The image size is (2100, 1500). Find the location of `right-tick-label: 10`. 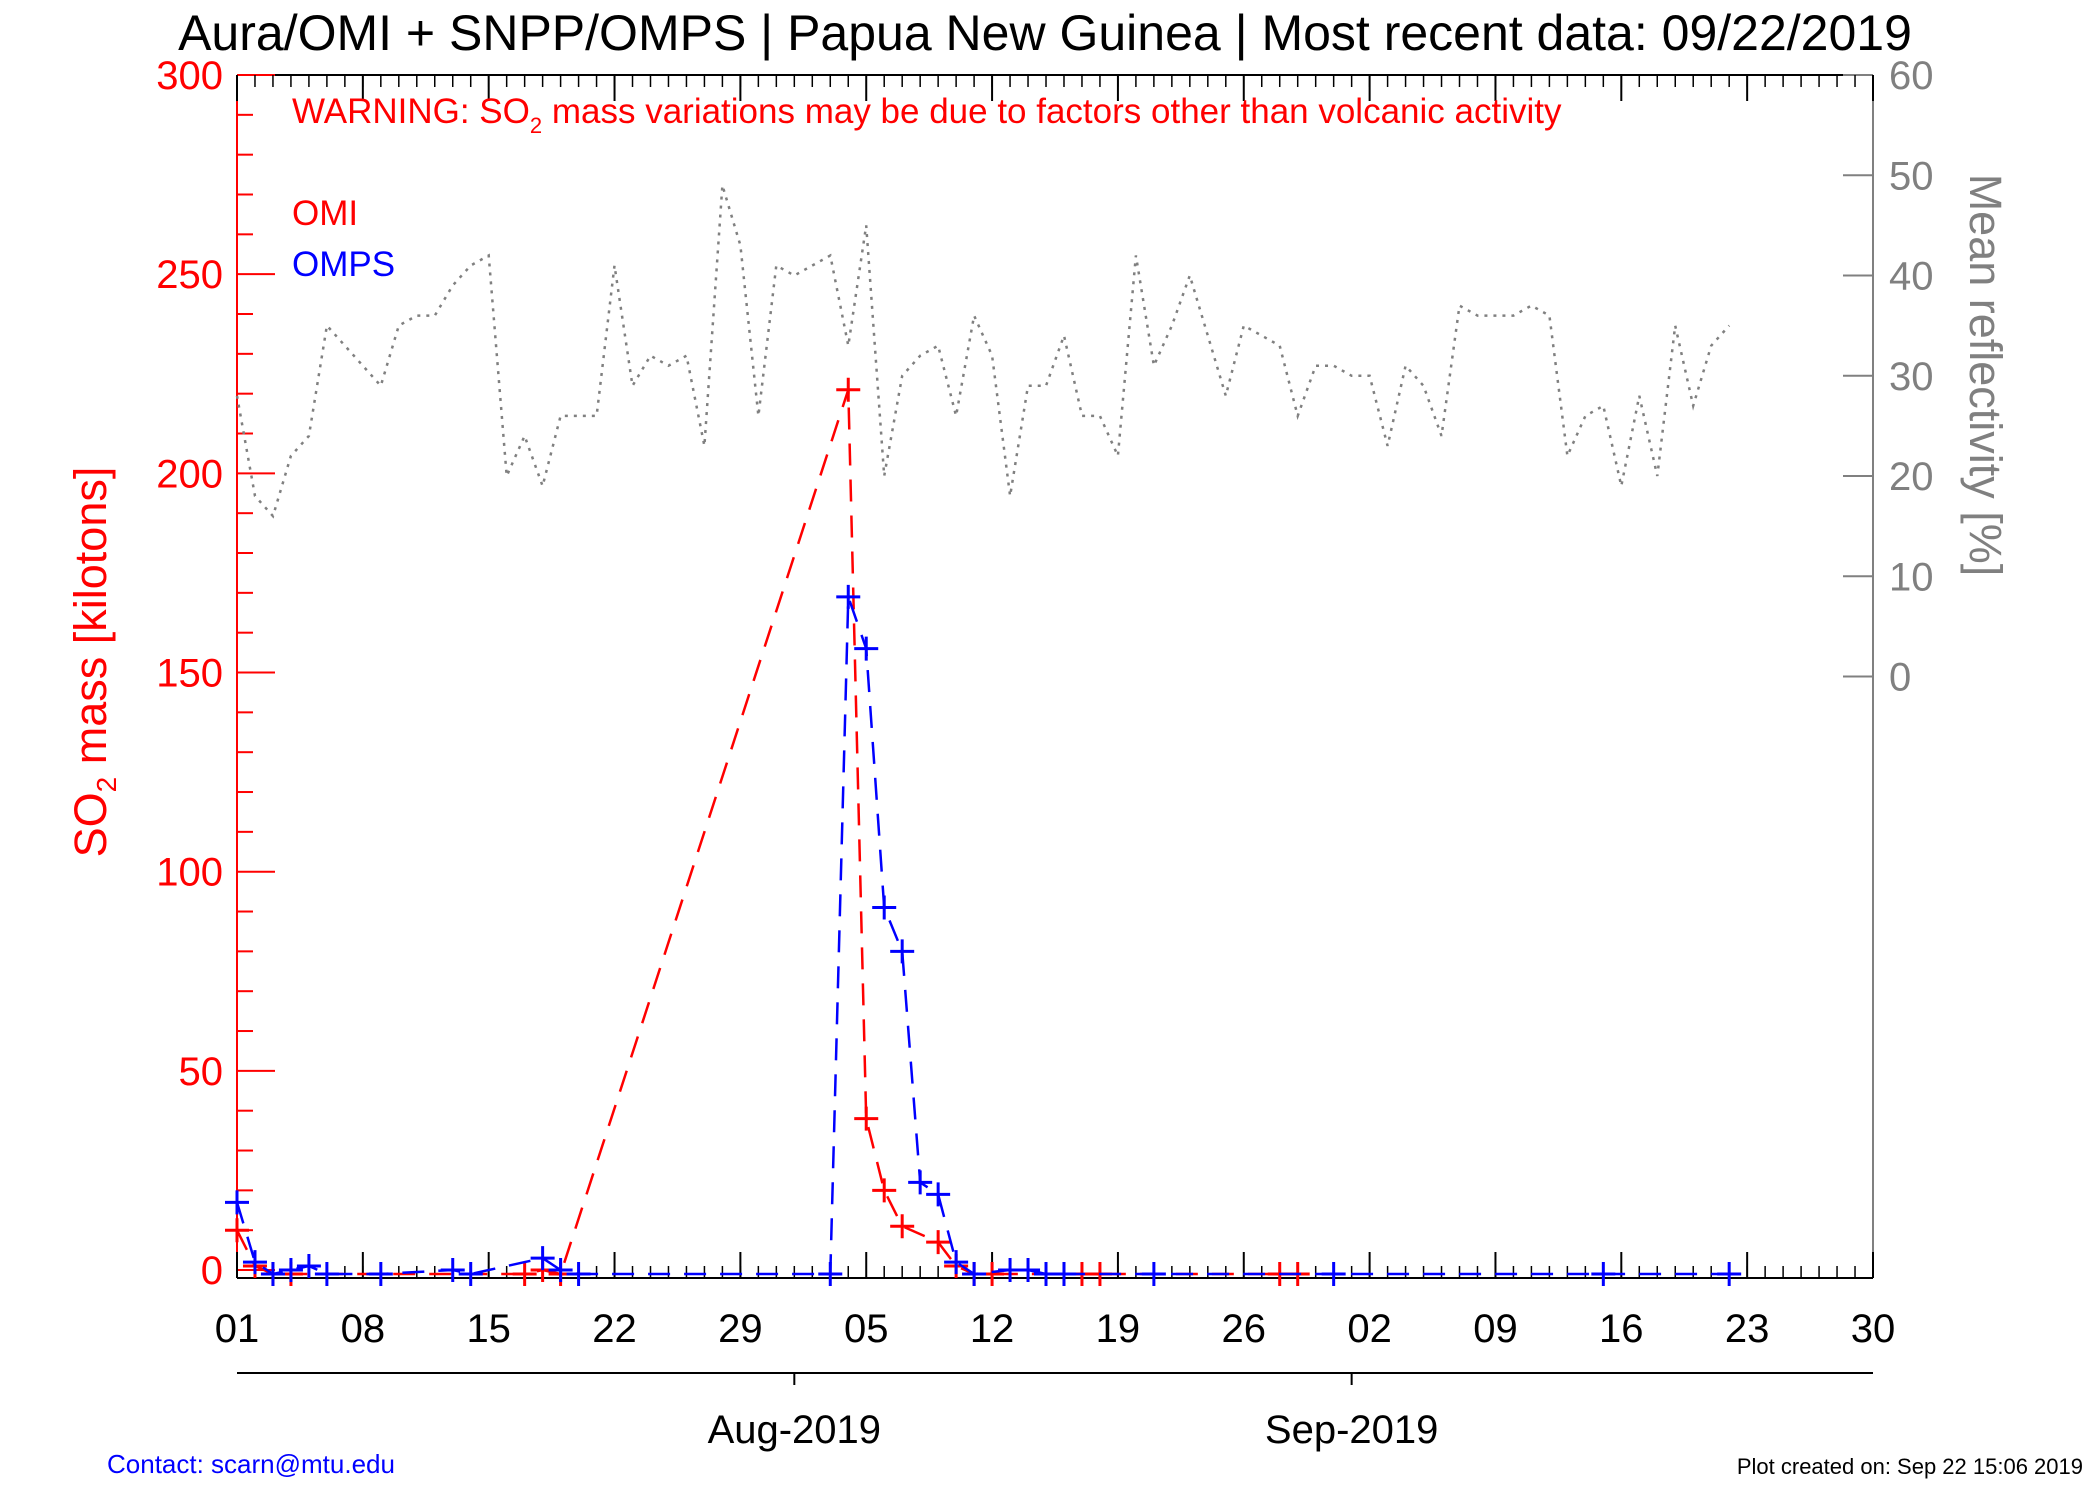

right-tick-label: 10 is located at coordinates (1911, 577).